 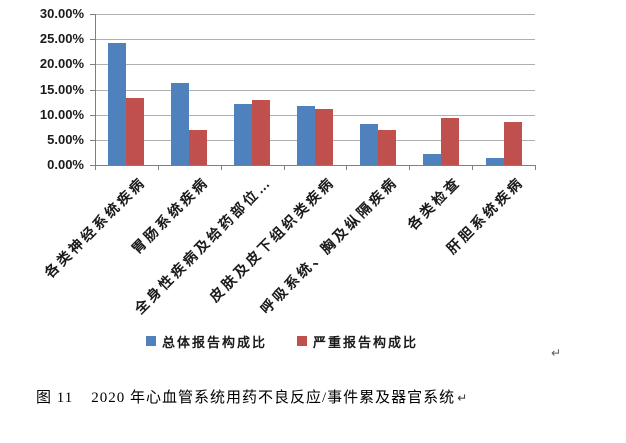 What do you see at coordinates (273, 398) in the screenshot?
I see `caption-text: 2020 年心血管系统用药不良反应/事件累及器官系统` at bounding box center [273, 398].